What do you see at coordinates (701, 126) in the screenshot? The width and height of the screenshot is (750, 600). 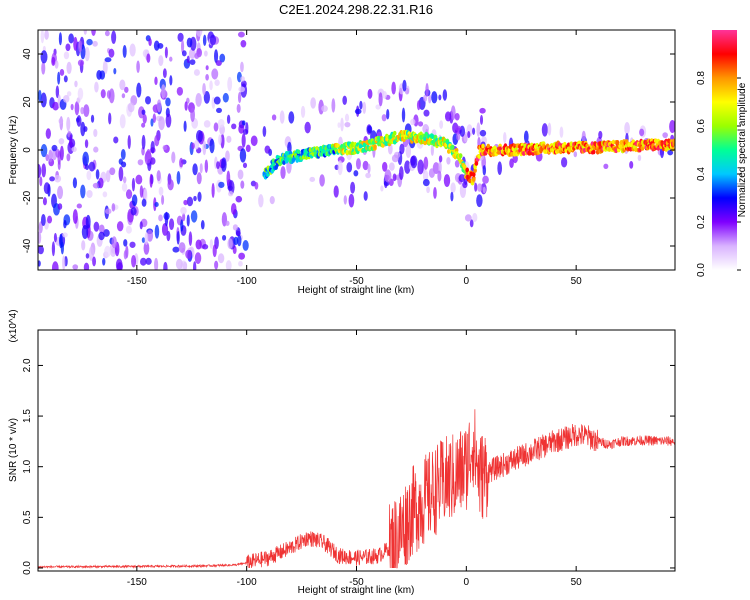 I see `colorbar-tick-label: 0.6` at bounding box center [701, 126].